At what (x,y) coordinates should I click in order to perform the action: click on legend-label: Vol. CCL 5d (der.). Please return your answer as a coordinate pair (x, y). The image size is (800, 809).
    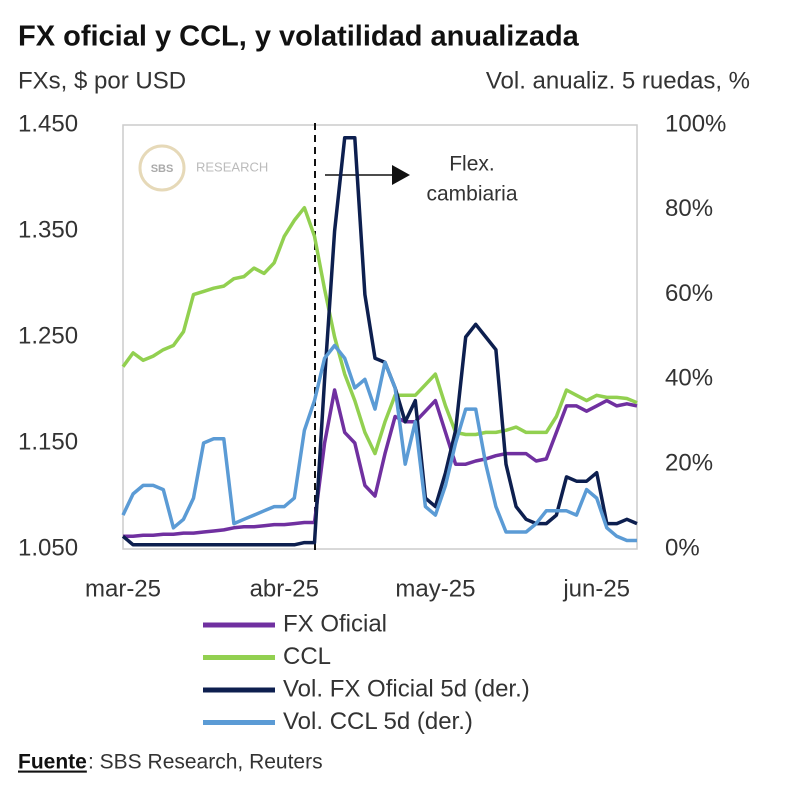
    Looking at the image, I should click on (378, 721).